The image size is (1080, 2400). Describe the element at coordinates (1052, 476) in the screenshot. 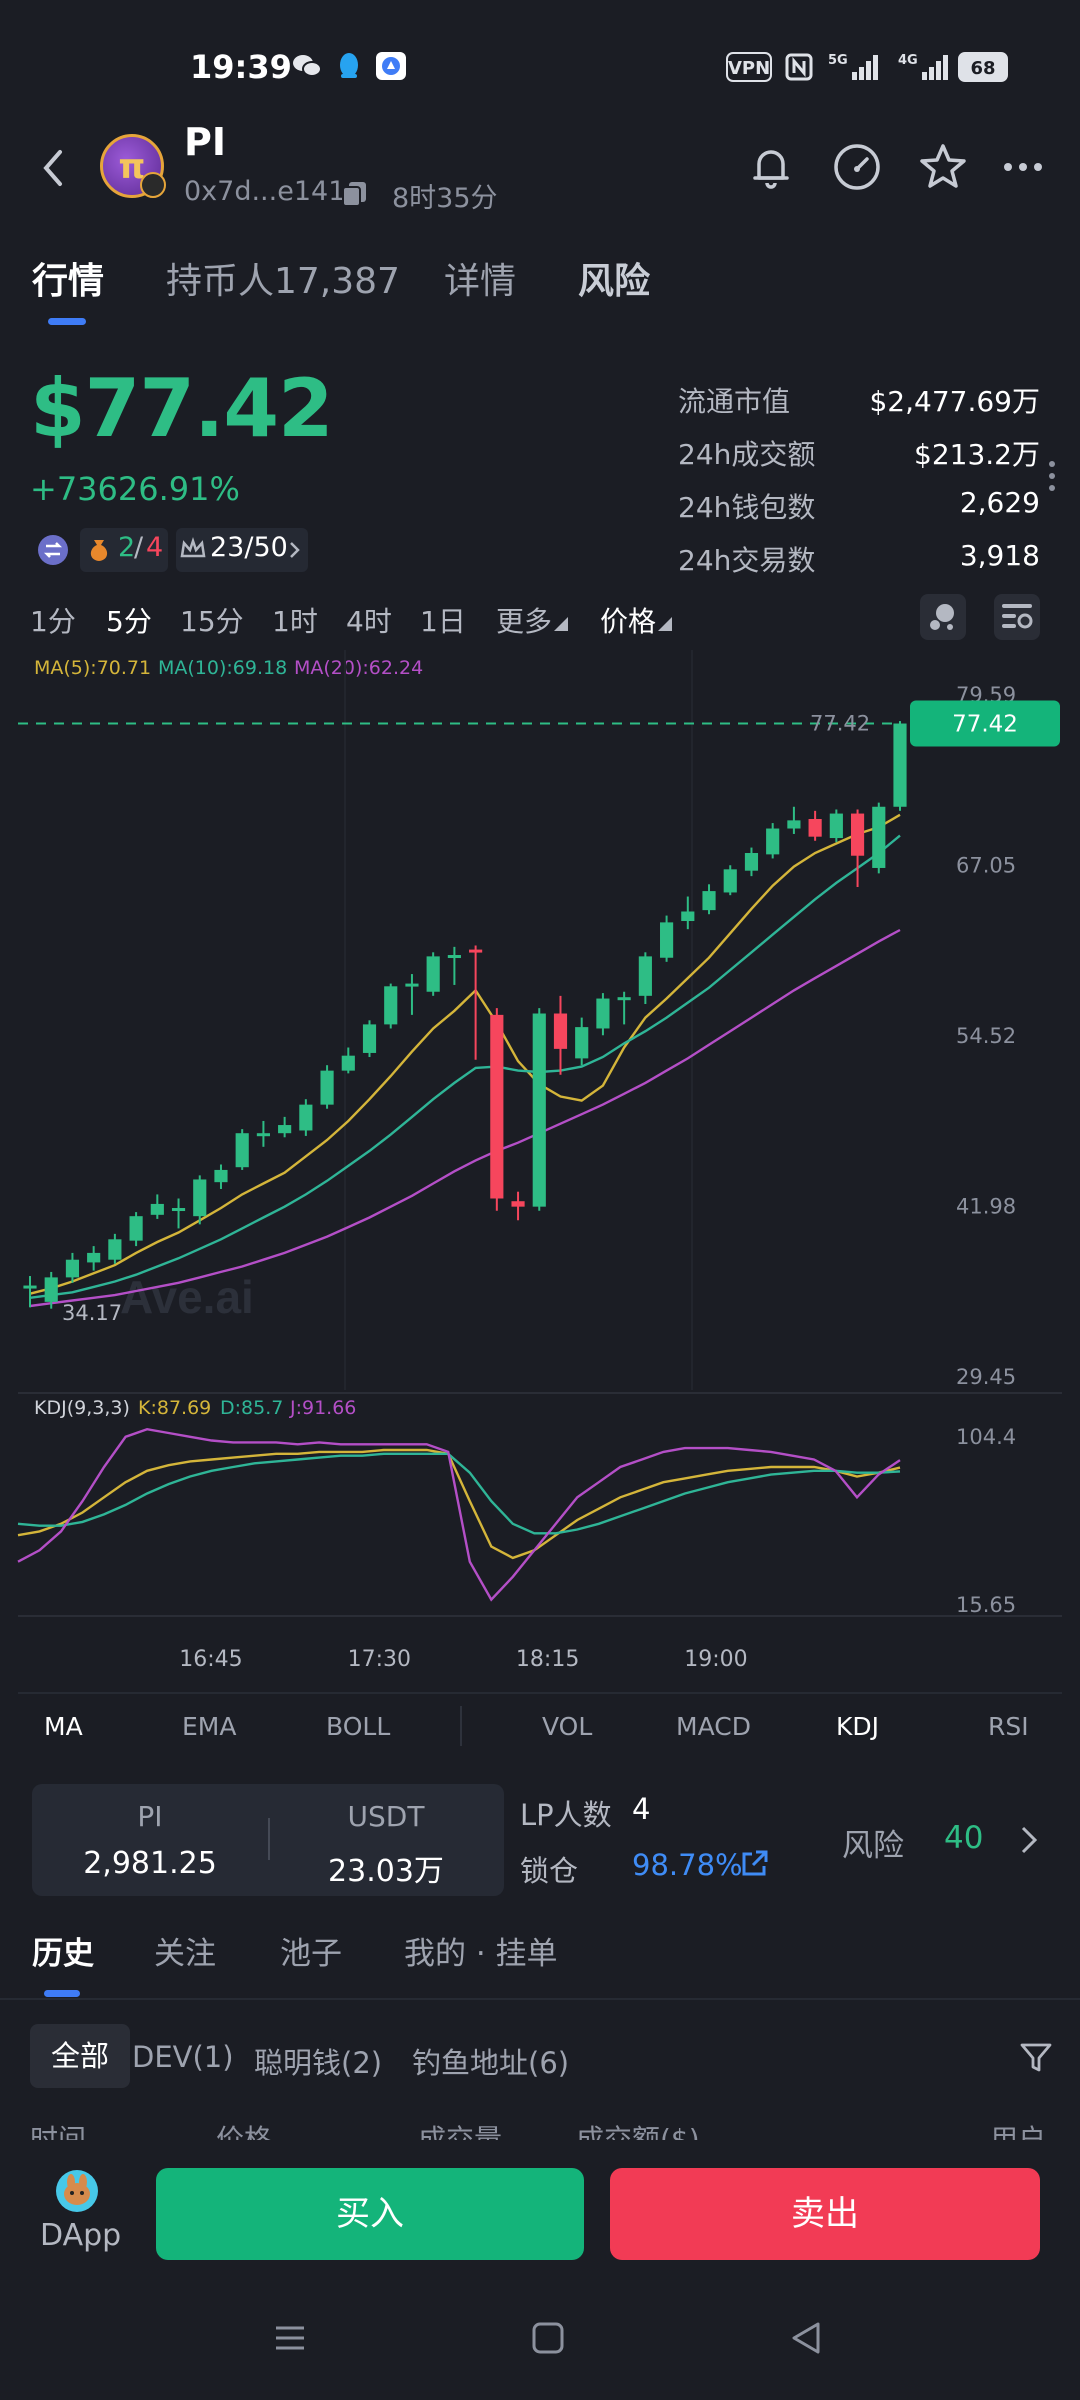

I see `side-more-icon` at that location.